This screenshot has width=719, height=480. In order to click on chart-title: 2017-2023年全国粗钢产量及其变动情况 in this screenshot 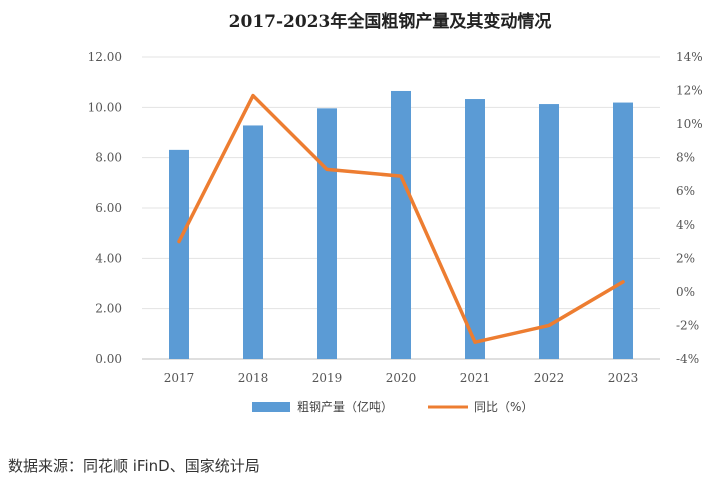, I will do `click(390, 21)`.